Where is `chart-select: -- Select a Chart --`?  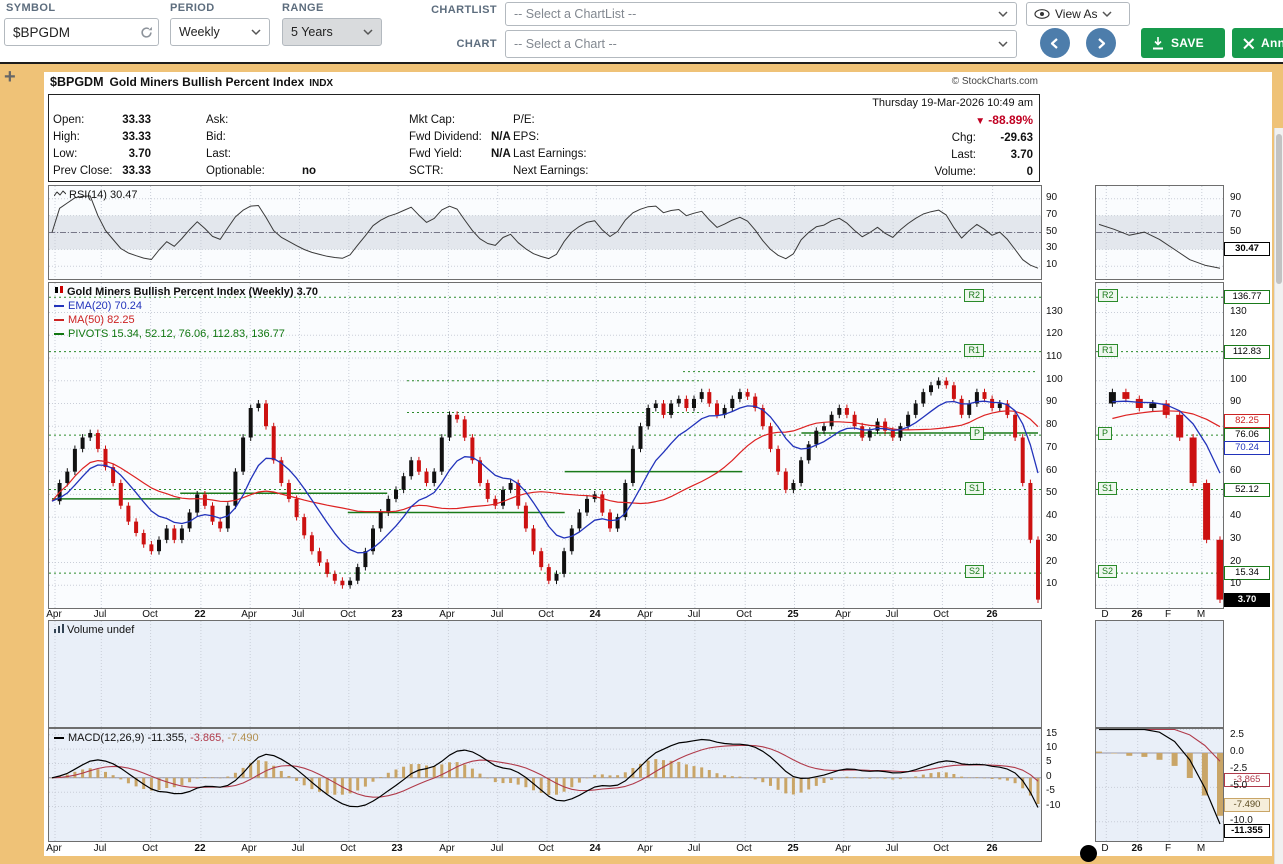 chart-select: -- Select a Chart -- is located at coordinates (761, 44).